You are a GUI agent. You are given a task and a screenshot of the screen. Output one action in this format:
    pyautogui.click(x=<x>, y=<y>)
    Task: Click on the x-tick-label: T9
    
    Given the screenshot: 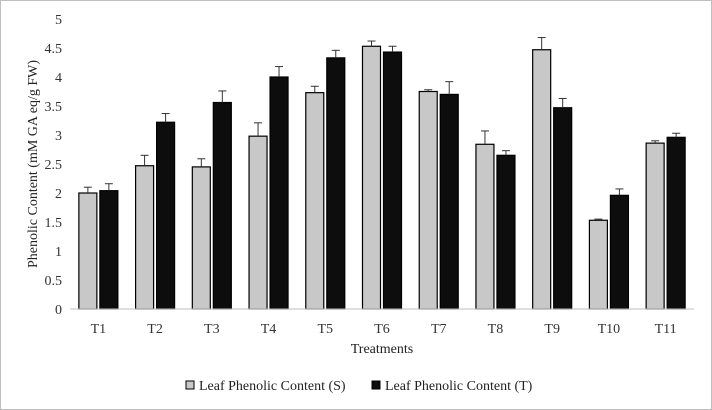 What is the action you would take?
    pyautogui.click(x=552, y=329)
    